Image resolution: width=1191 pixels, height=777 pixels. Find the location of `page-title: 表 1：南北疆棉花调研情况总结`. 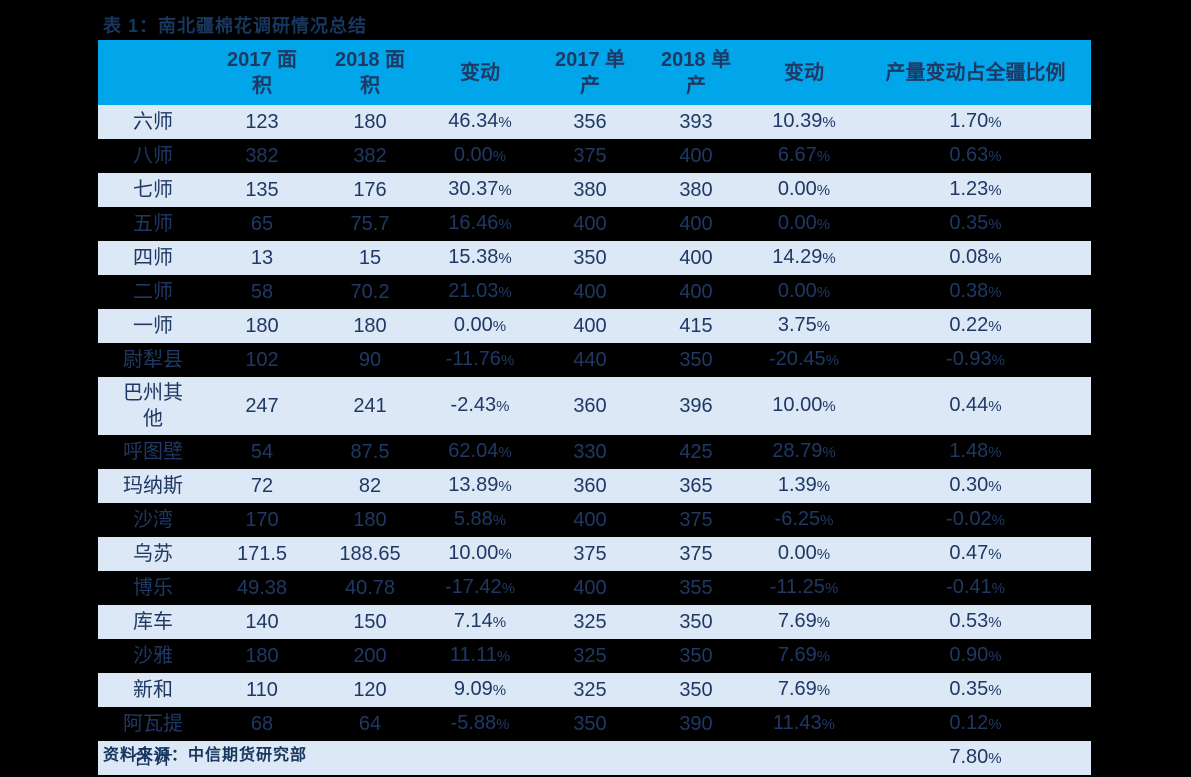

page-title: 表 1：南北疆棉花调研情况总结 is located at coordinates (235, 26).